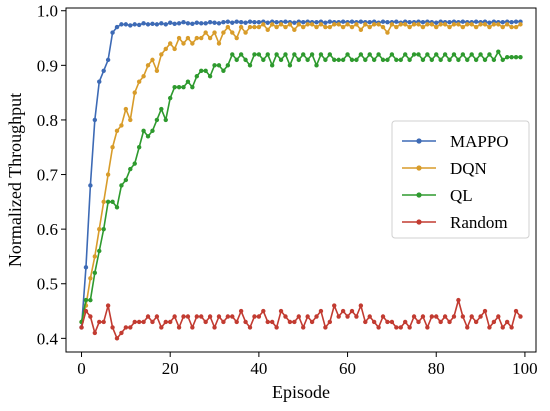 The height and width of the screenshot is (411, 550). Describe the element at coordinates (47, 284) in the screenshot. I see `y-tick-label: 0.5` at that location.